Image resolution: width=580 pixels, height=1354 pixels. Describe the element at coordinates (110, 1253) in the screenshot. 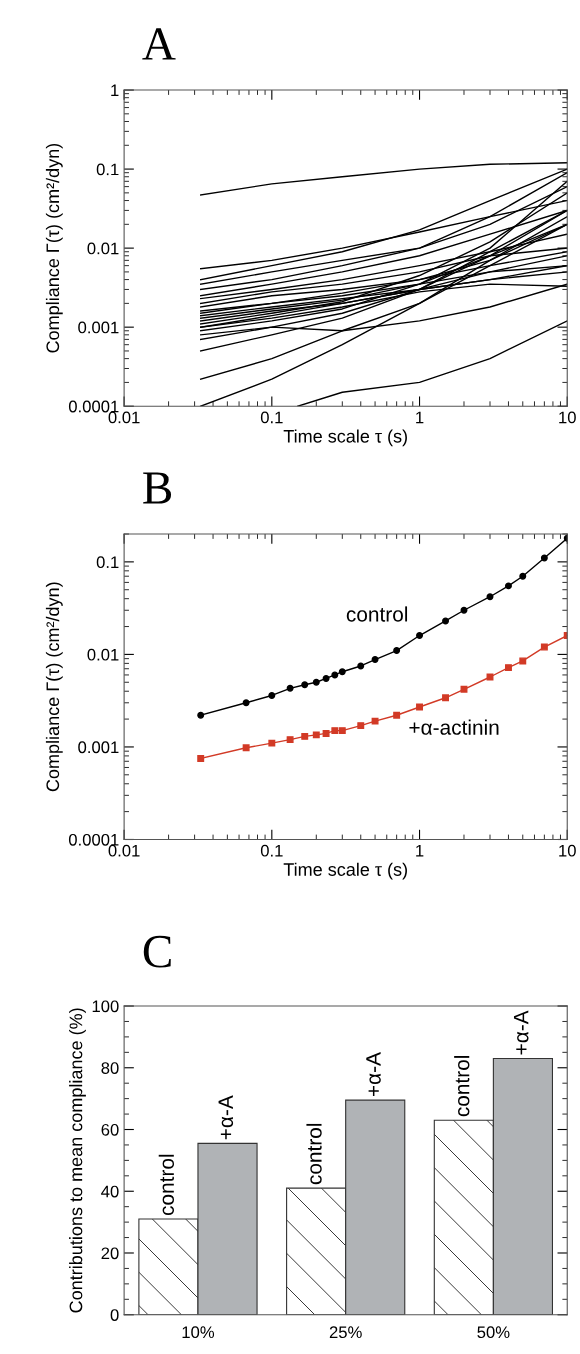

I see `y-tick-label: 20` at that location.